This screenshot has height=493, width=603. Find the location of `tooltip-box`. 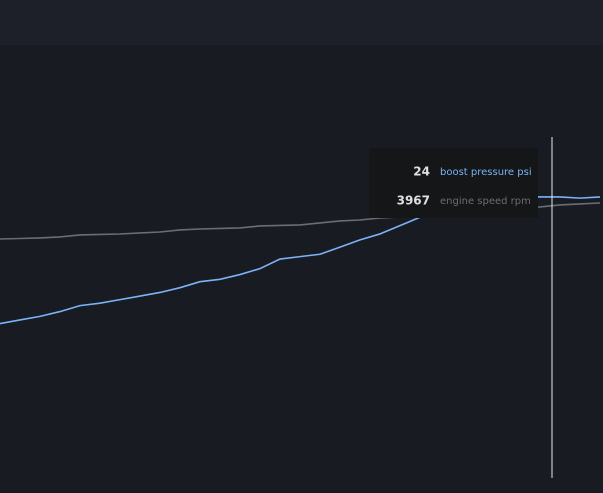

tooltip-box is located at coordinates (453, 183).